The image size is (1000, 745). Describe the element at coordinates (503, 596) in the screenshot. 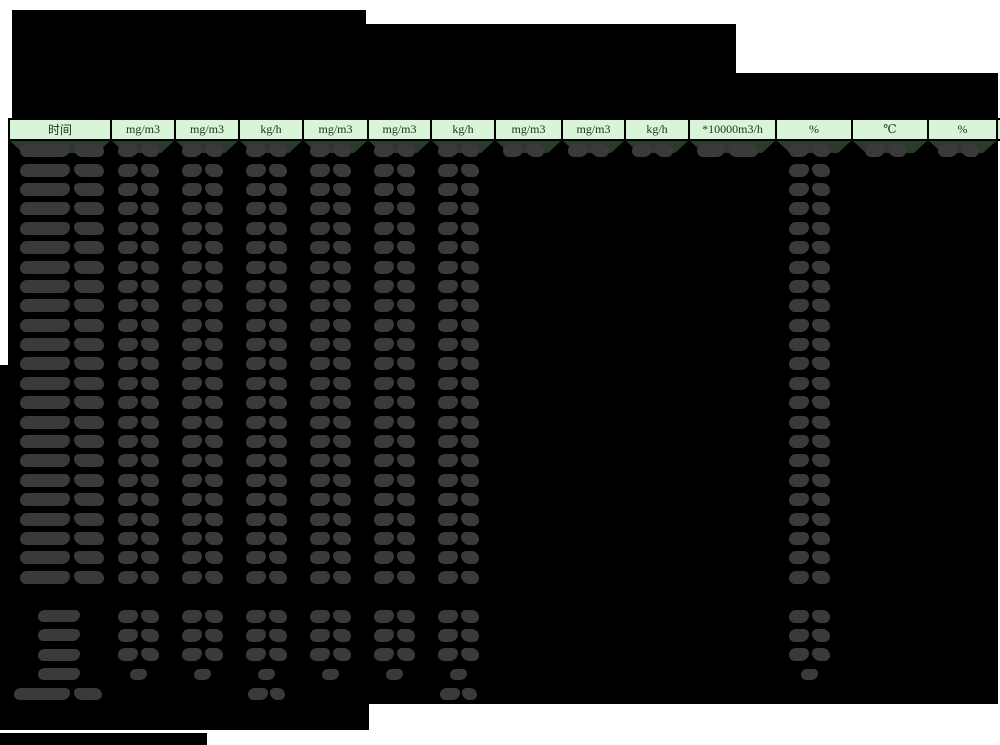

I see `table-row-blank` at that location.